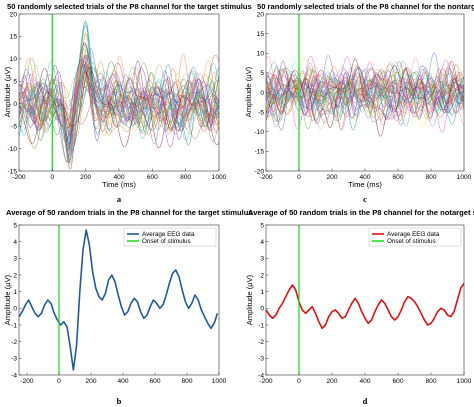  Describe the element at coordinates (152, 177) in the screenshot. I see `panel-a-xtick-label: 600` at that location.